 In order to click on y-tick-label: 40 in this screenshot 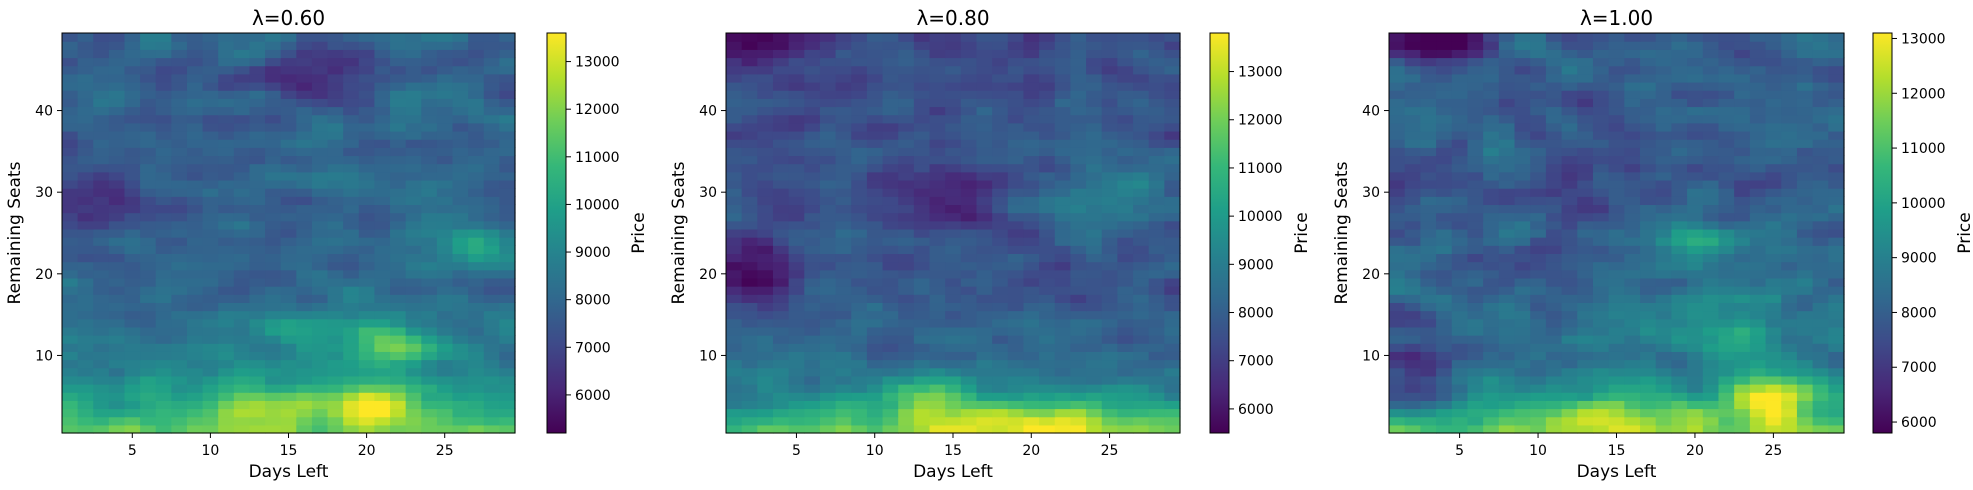, I will do `click(1371, 112)`.